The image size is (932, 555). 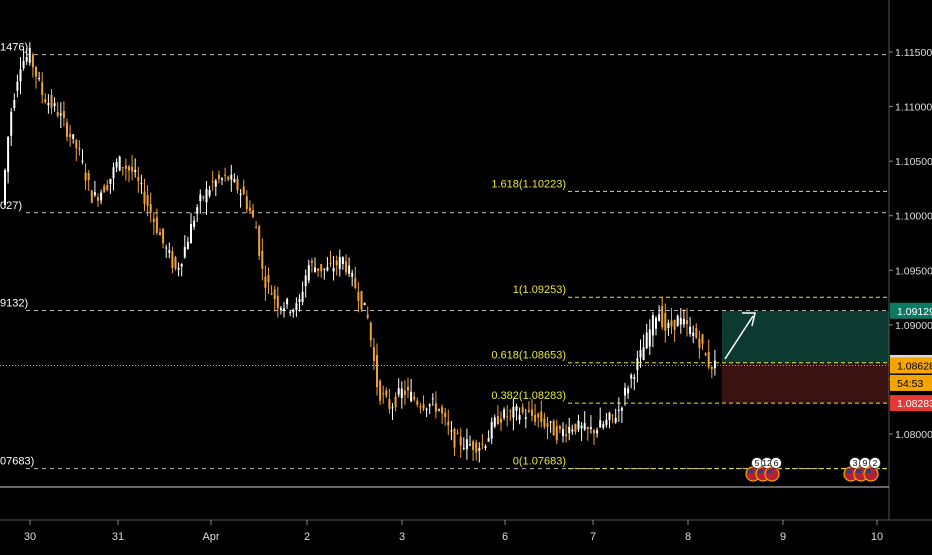 What do you see at coordinates (914, 312) in the screenshot?
I see `price-badge-label-0: 1.09129` at bounding box center [914, 312].